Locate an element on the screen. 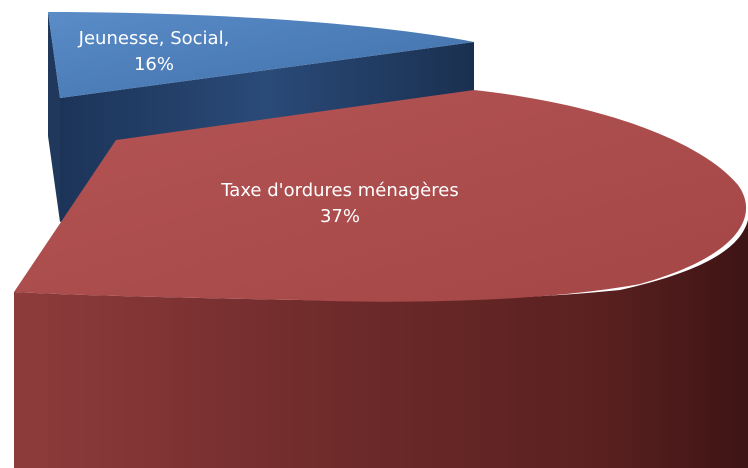 The height and width of the screenshot is (468, 748). slice-label-taxe-ordures-value: 37% is located at coordinates (340, 216).